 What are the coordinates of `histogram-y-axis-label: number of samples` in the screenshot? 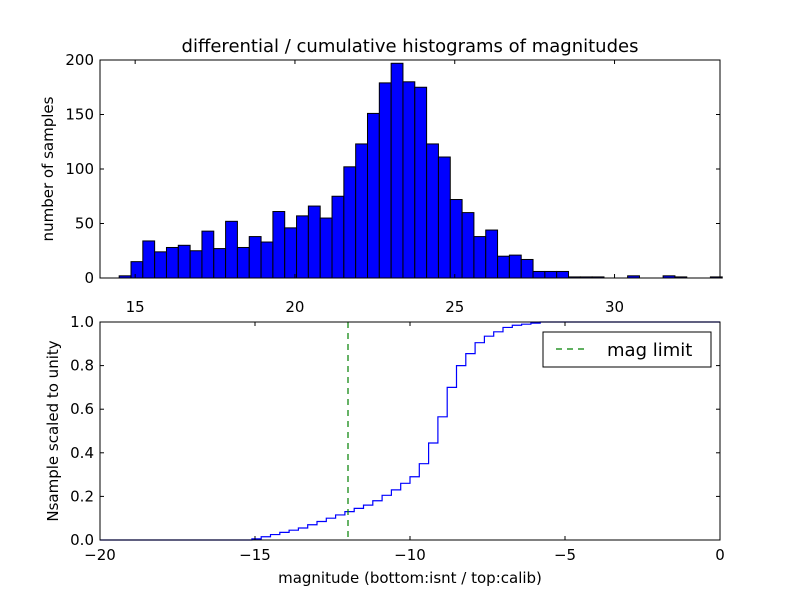 It's located at (48, 168).